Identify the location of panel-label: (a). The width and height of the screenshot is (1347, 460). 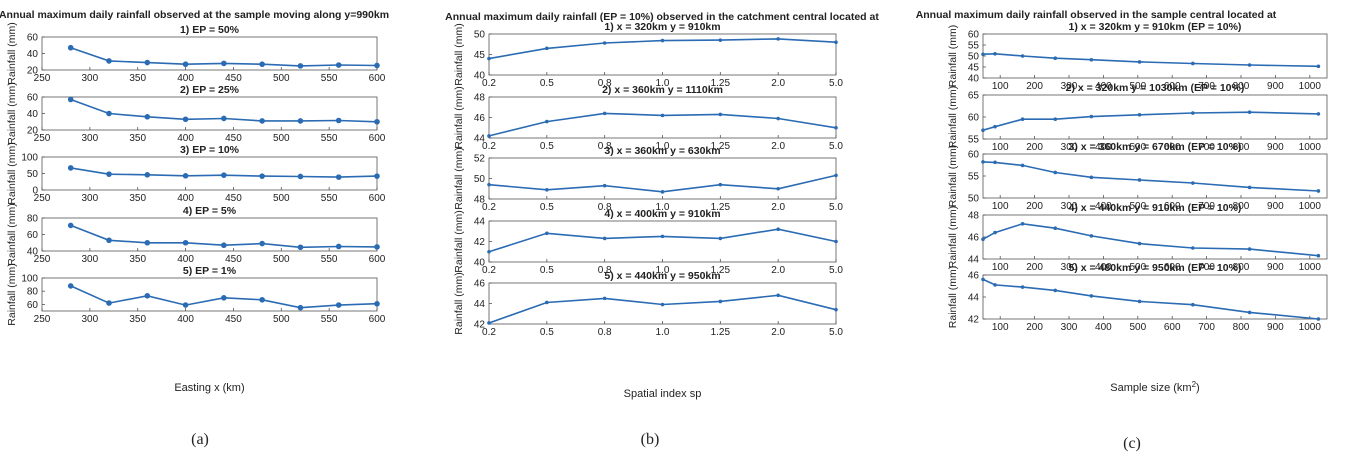
(200, 439).